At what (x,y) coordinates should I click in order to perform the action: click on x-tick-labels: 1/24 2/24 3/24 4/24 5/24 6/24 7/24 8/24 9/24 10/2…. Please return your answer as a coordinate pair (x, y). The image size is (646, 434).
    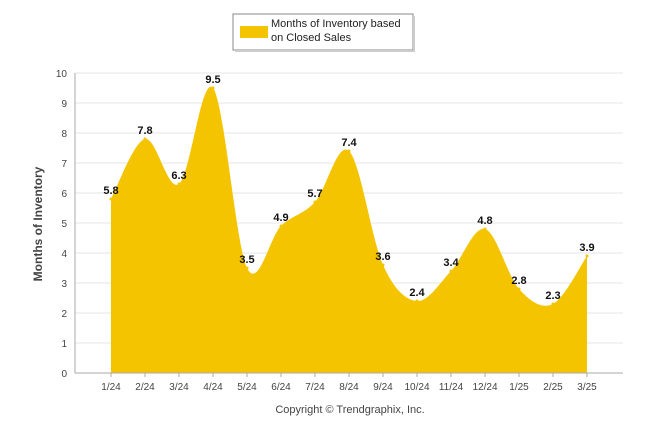
    Looking at the image, I should click on (349, 387).